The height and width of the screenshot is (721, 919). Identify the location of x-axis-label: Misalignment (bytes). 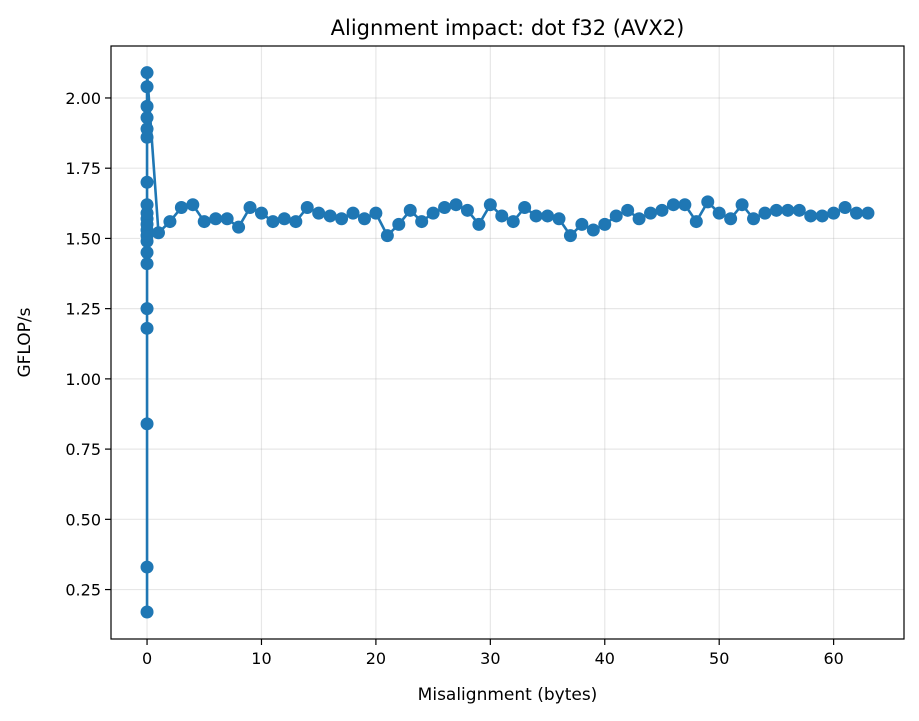
(508, 695).